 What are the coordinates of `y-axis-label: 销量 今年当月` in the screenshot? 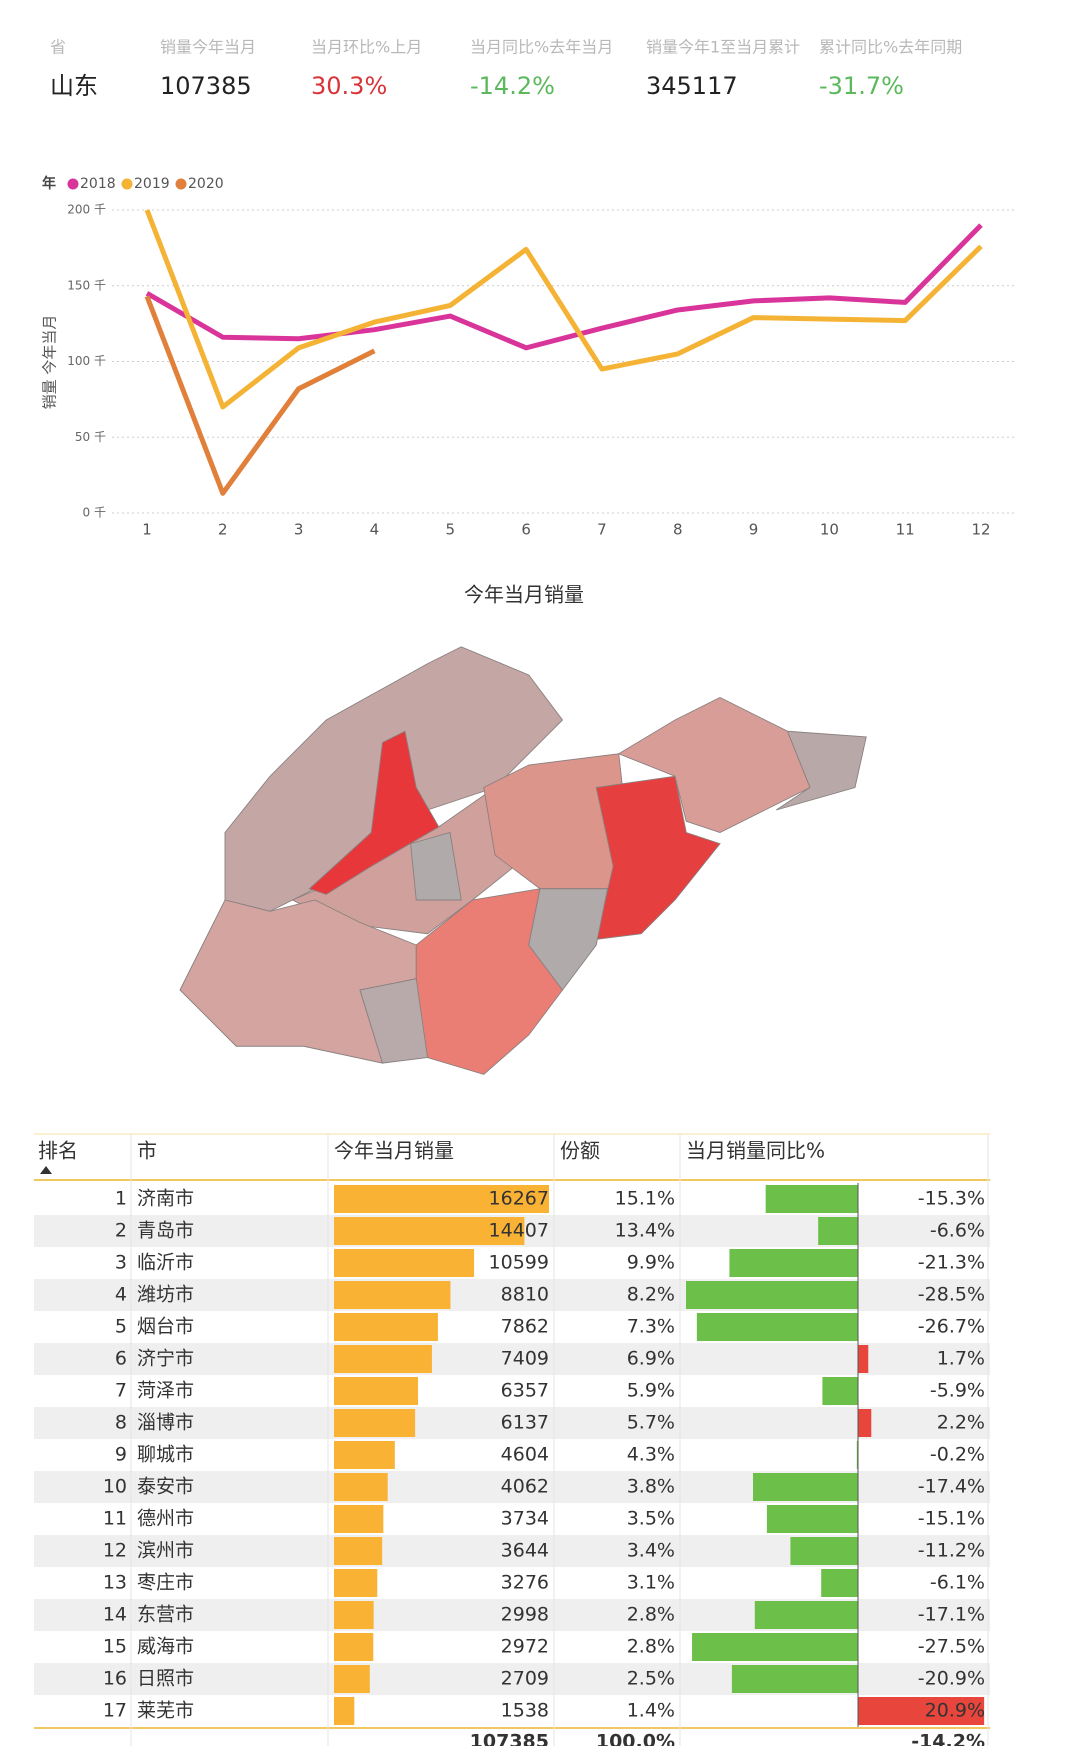 It's located at (50, 362).